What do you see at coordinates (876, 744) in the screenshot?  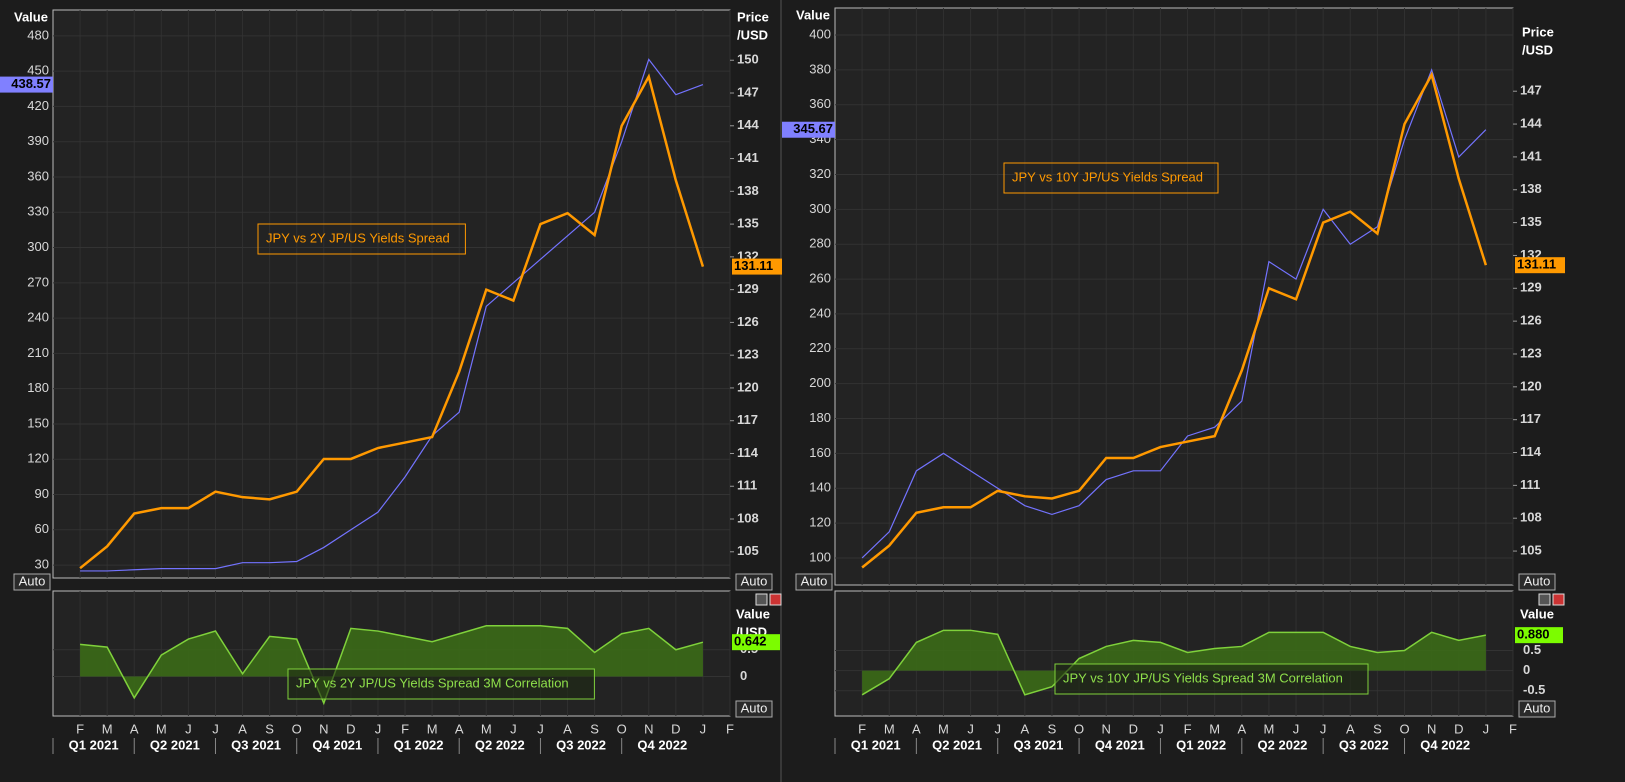 I see `quarter-label: Q1 2021` at bounding box center [876, 744].